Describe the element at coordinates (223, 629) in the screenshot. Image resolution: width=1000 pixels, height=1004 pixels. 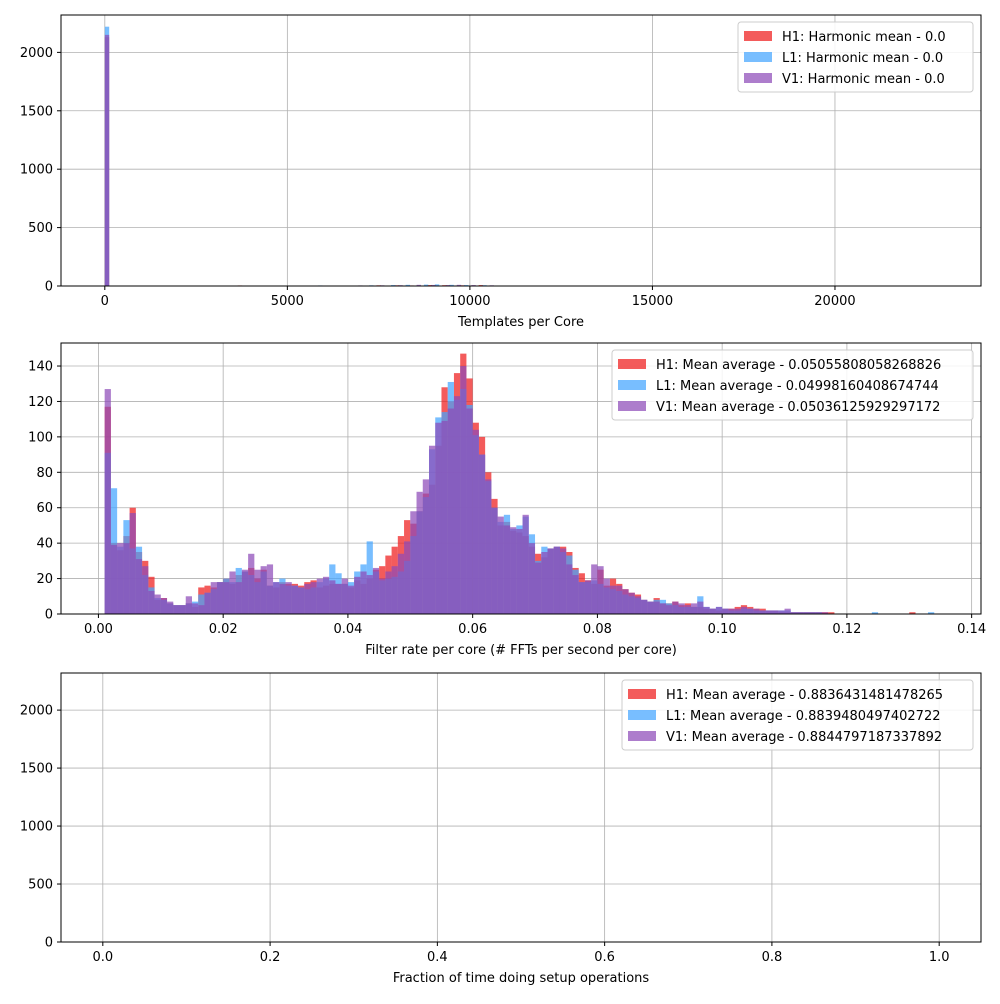
I see `x-tick-label: 0.02` at that location.